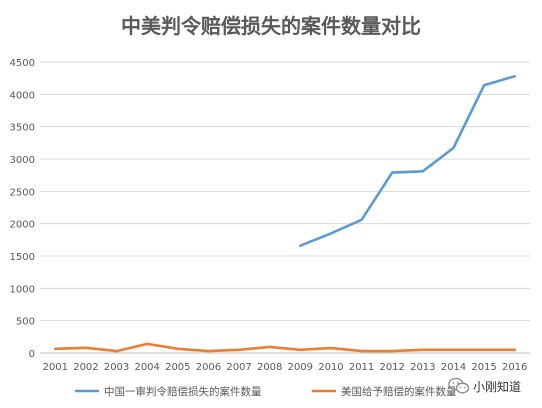 The height and width of the screenshot is (408, 542). What do you see at coordinates (300, 367) in the screenshot?
I see `x-tick-label: 2009` at bounding box center [300, 367].